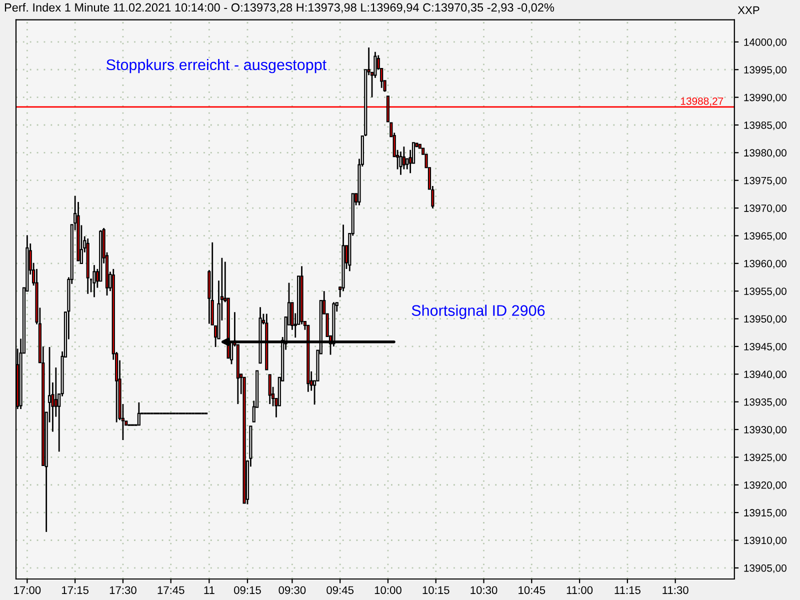 Image resolution: width=800 pixels, height=600 pixels. I want to click on y-tick-label: 13920,00, so click(765, 485).